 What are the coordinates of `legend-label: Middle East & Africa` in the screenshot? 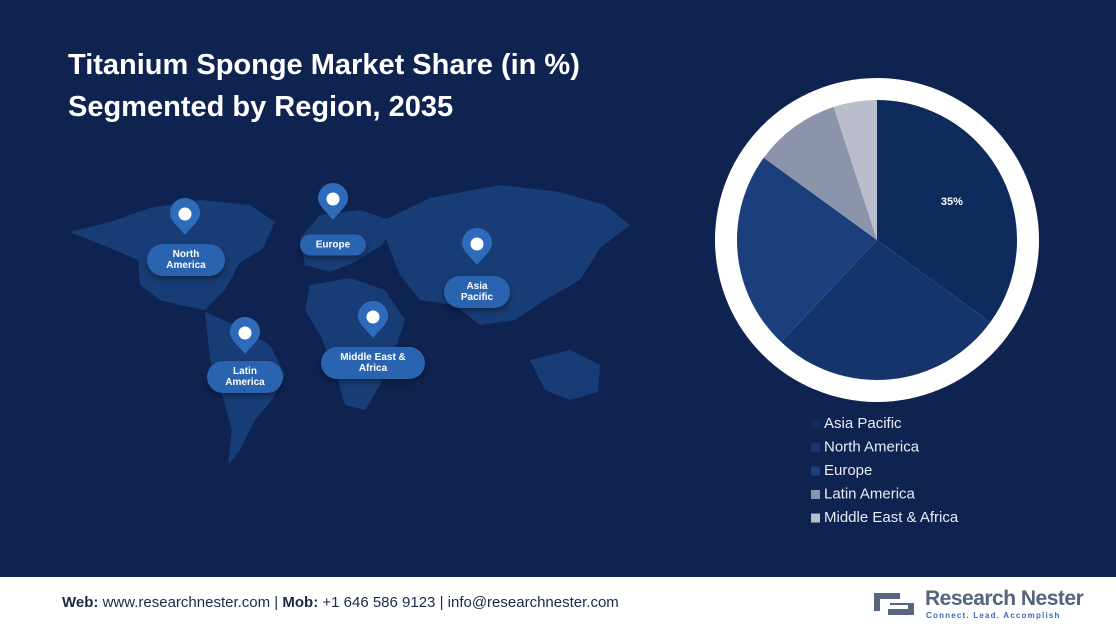 It's located at (891, 517).